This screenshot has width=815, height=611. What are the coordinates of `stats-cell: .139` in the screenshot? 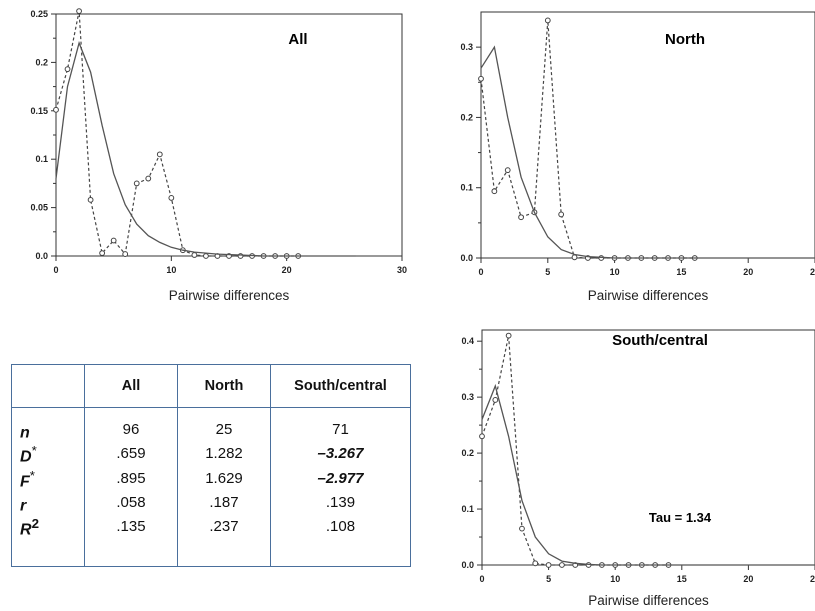 It's located at (340, 503).